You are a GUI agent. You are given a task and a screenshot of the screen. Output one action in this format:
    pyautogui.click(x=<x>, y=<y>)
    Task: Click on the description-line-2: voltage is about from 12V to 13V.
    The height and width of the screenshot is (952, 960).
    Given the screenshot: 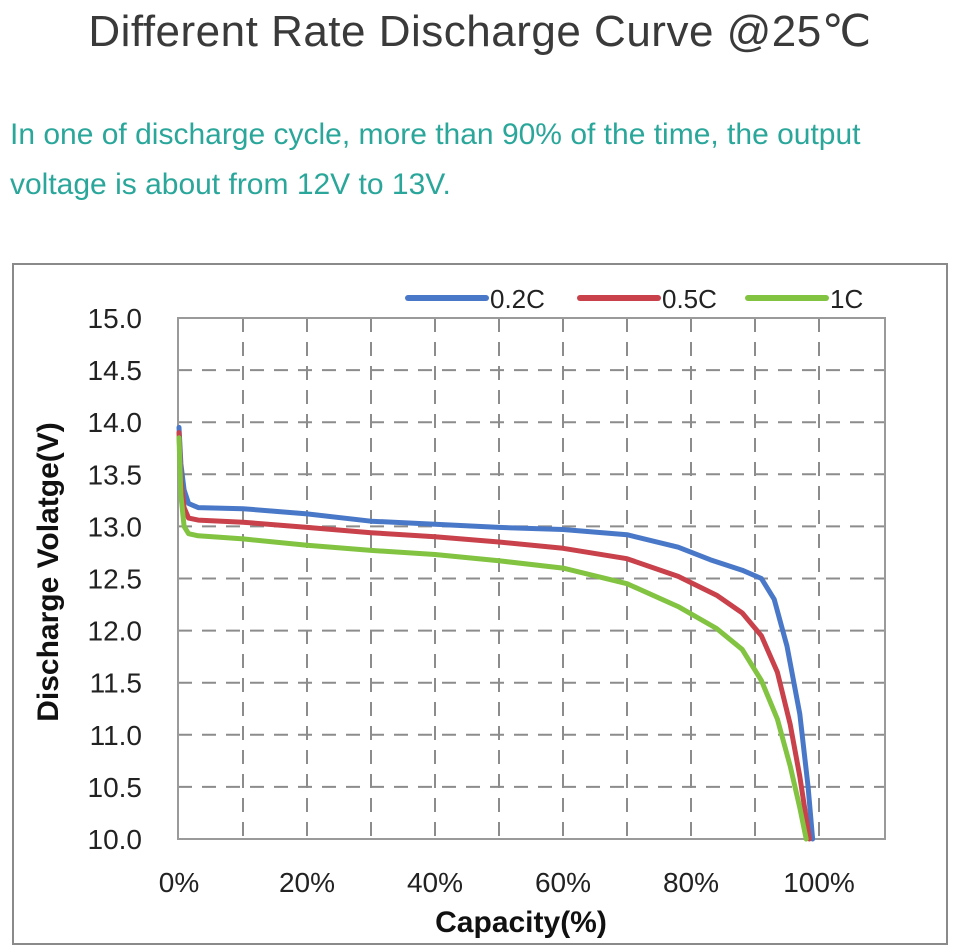 What is the action you would take?
    pyautogui.click(x=230, y=184)
    